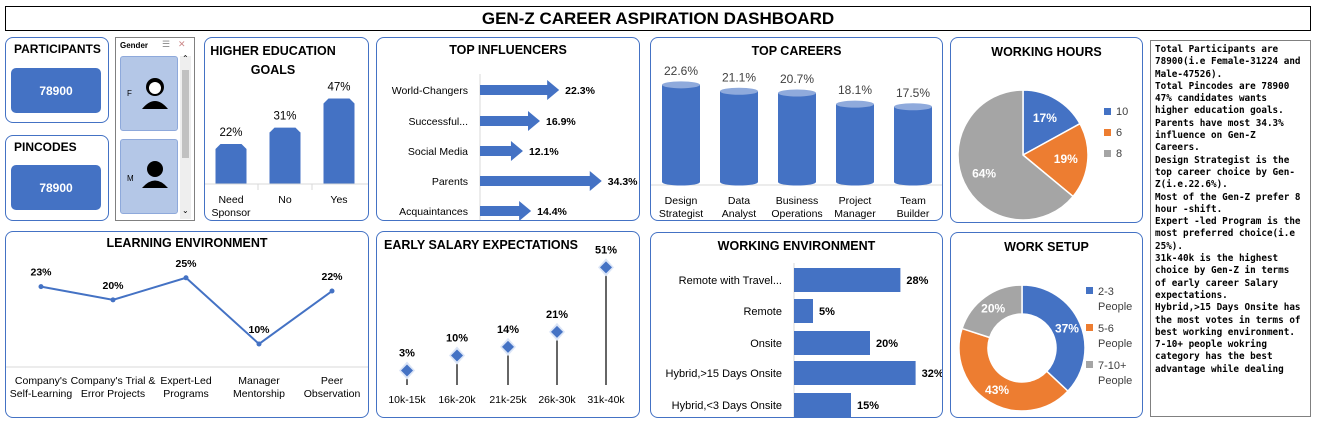  What do you see at coordinates (284, 117) in the screenshot?
I see `data-label: 31%` at bounding box center [284, 117].